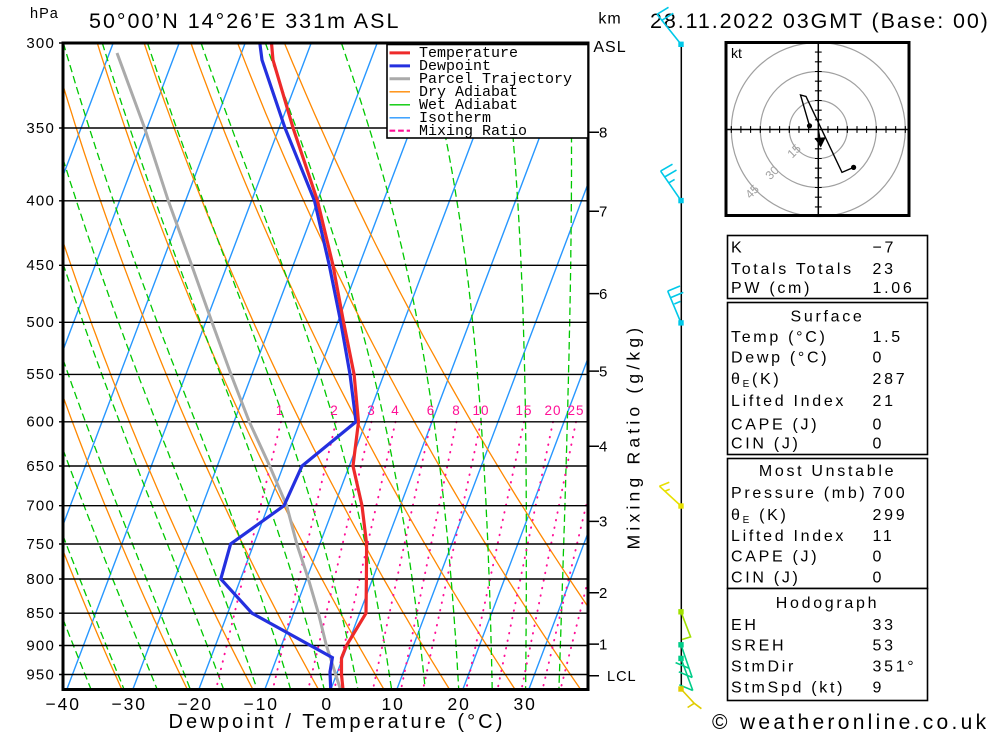 This screenshot has height=733, width=1000. I want to click on svg-text: © weatheronline.co.uk, so click(850, 722).